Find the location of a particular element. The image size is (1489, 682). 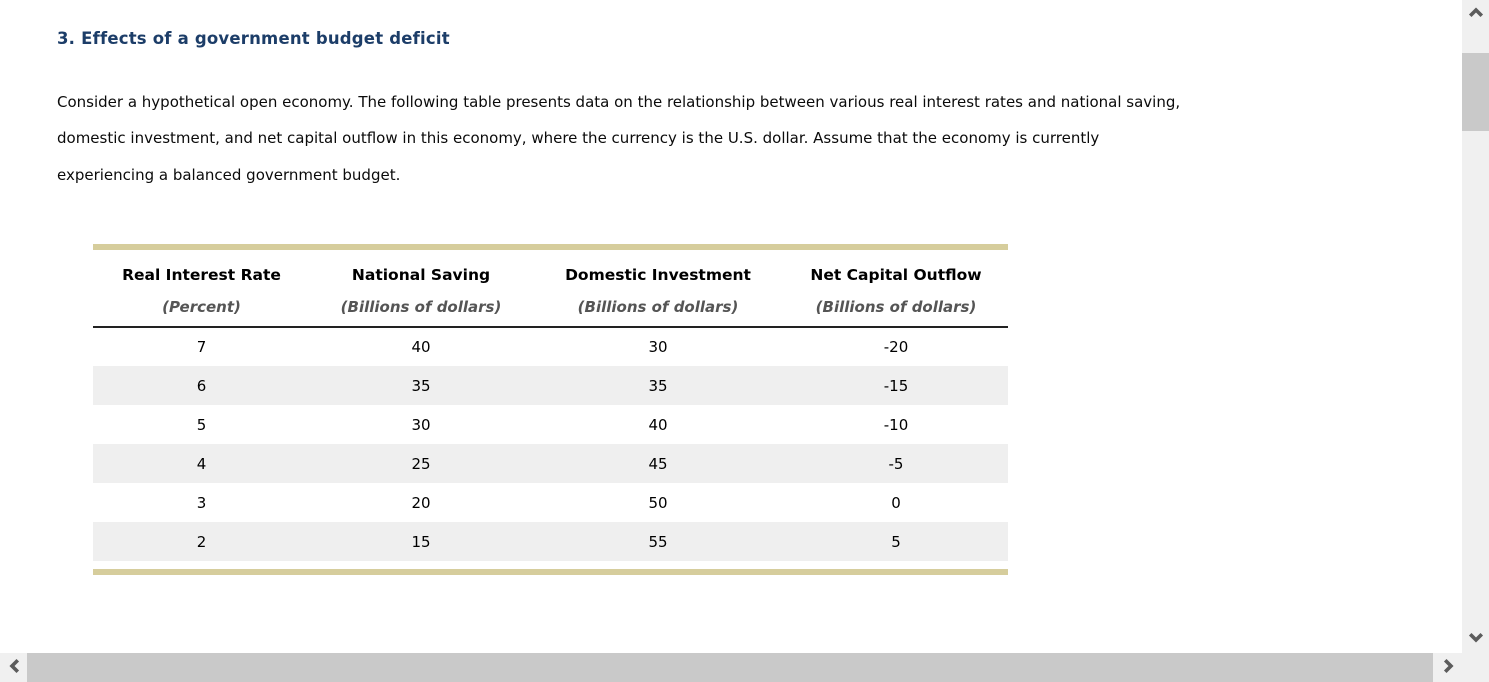

vertical-scrollbar-thumb is located at coordinates (1475, 92).